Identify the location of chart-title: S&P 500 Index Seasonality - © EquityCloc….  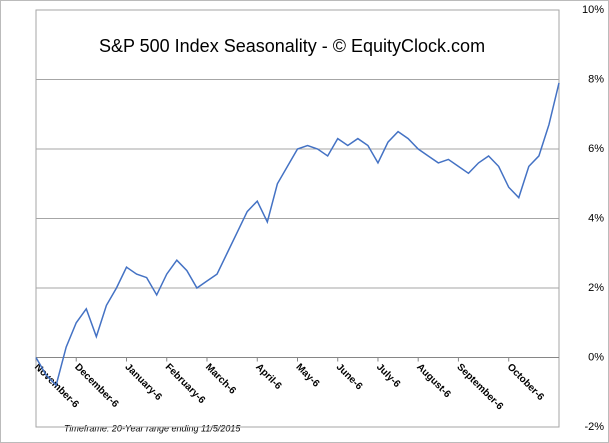
(292, 46).